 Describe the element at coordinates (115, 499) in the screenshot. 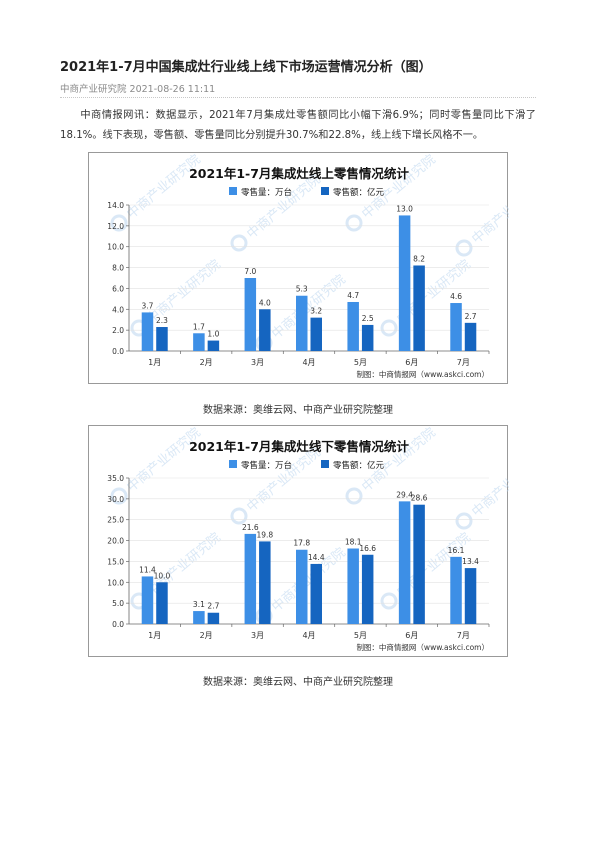

I see `y-tick-label: 30.0` at that location.